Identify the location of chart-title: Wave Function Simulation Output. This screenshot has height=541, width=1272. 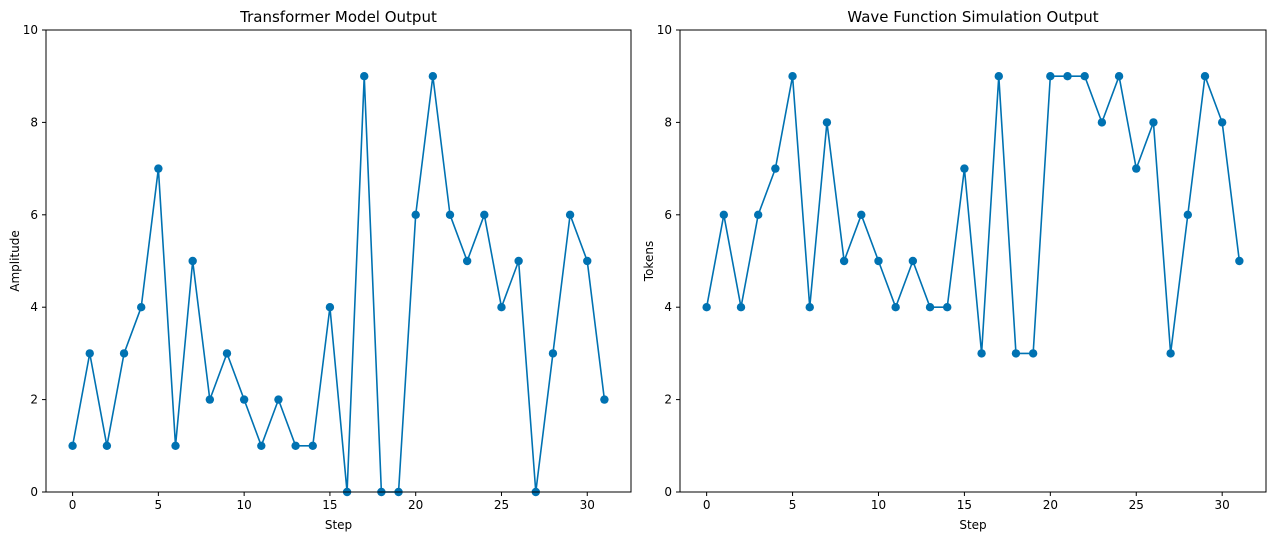
(972, 17).